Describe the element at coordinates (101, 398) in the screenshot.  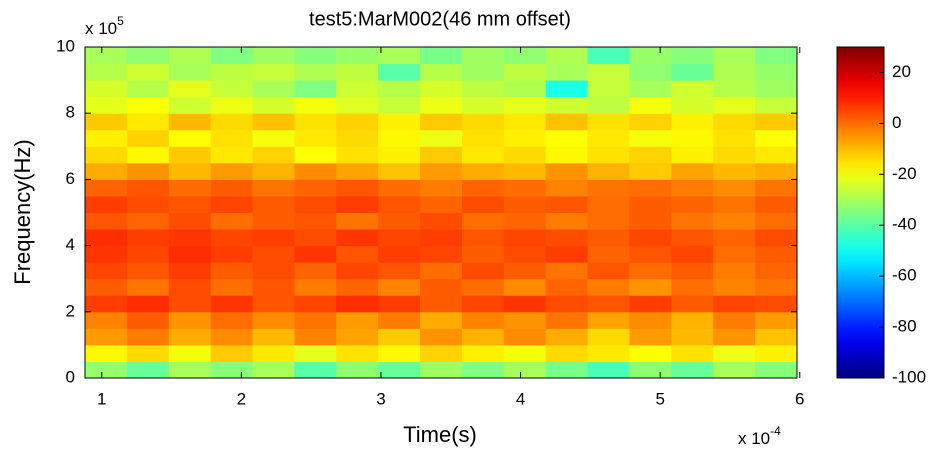
I see `x-tick-label: 1` at that location.